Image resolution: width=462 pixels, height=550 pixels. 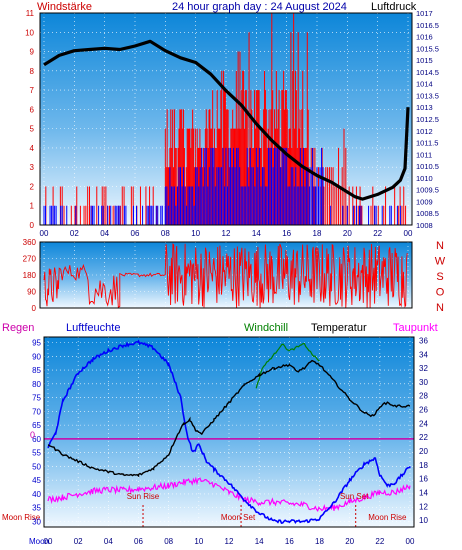 What do you see at coordinates (259, 7) in the screenshot?
I see `header-title: 24 hour graph day : 24 August 2024` at bounding box center [259, 7].